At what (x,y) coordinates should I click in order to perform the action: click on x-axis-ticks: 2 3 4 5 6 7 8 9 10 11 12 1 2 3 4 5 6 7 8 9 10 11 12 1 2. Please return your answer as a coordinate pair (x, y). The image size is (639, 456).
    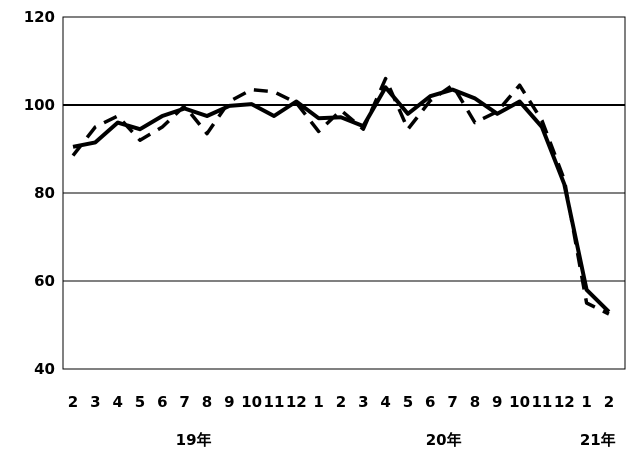
    Looking at the image, I should click on (341, 402).